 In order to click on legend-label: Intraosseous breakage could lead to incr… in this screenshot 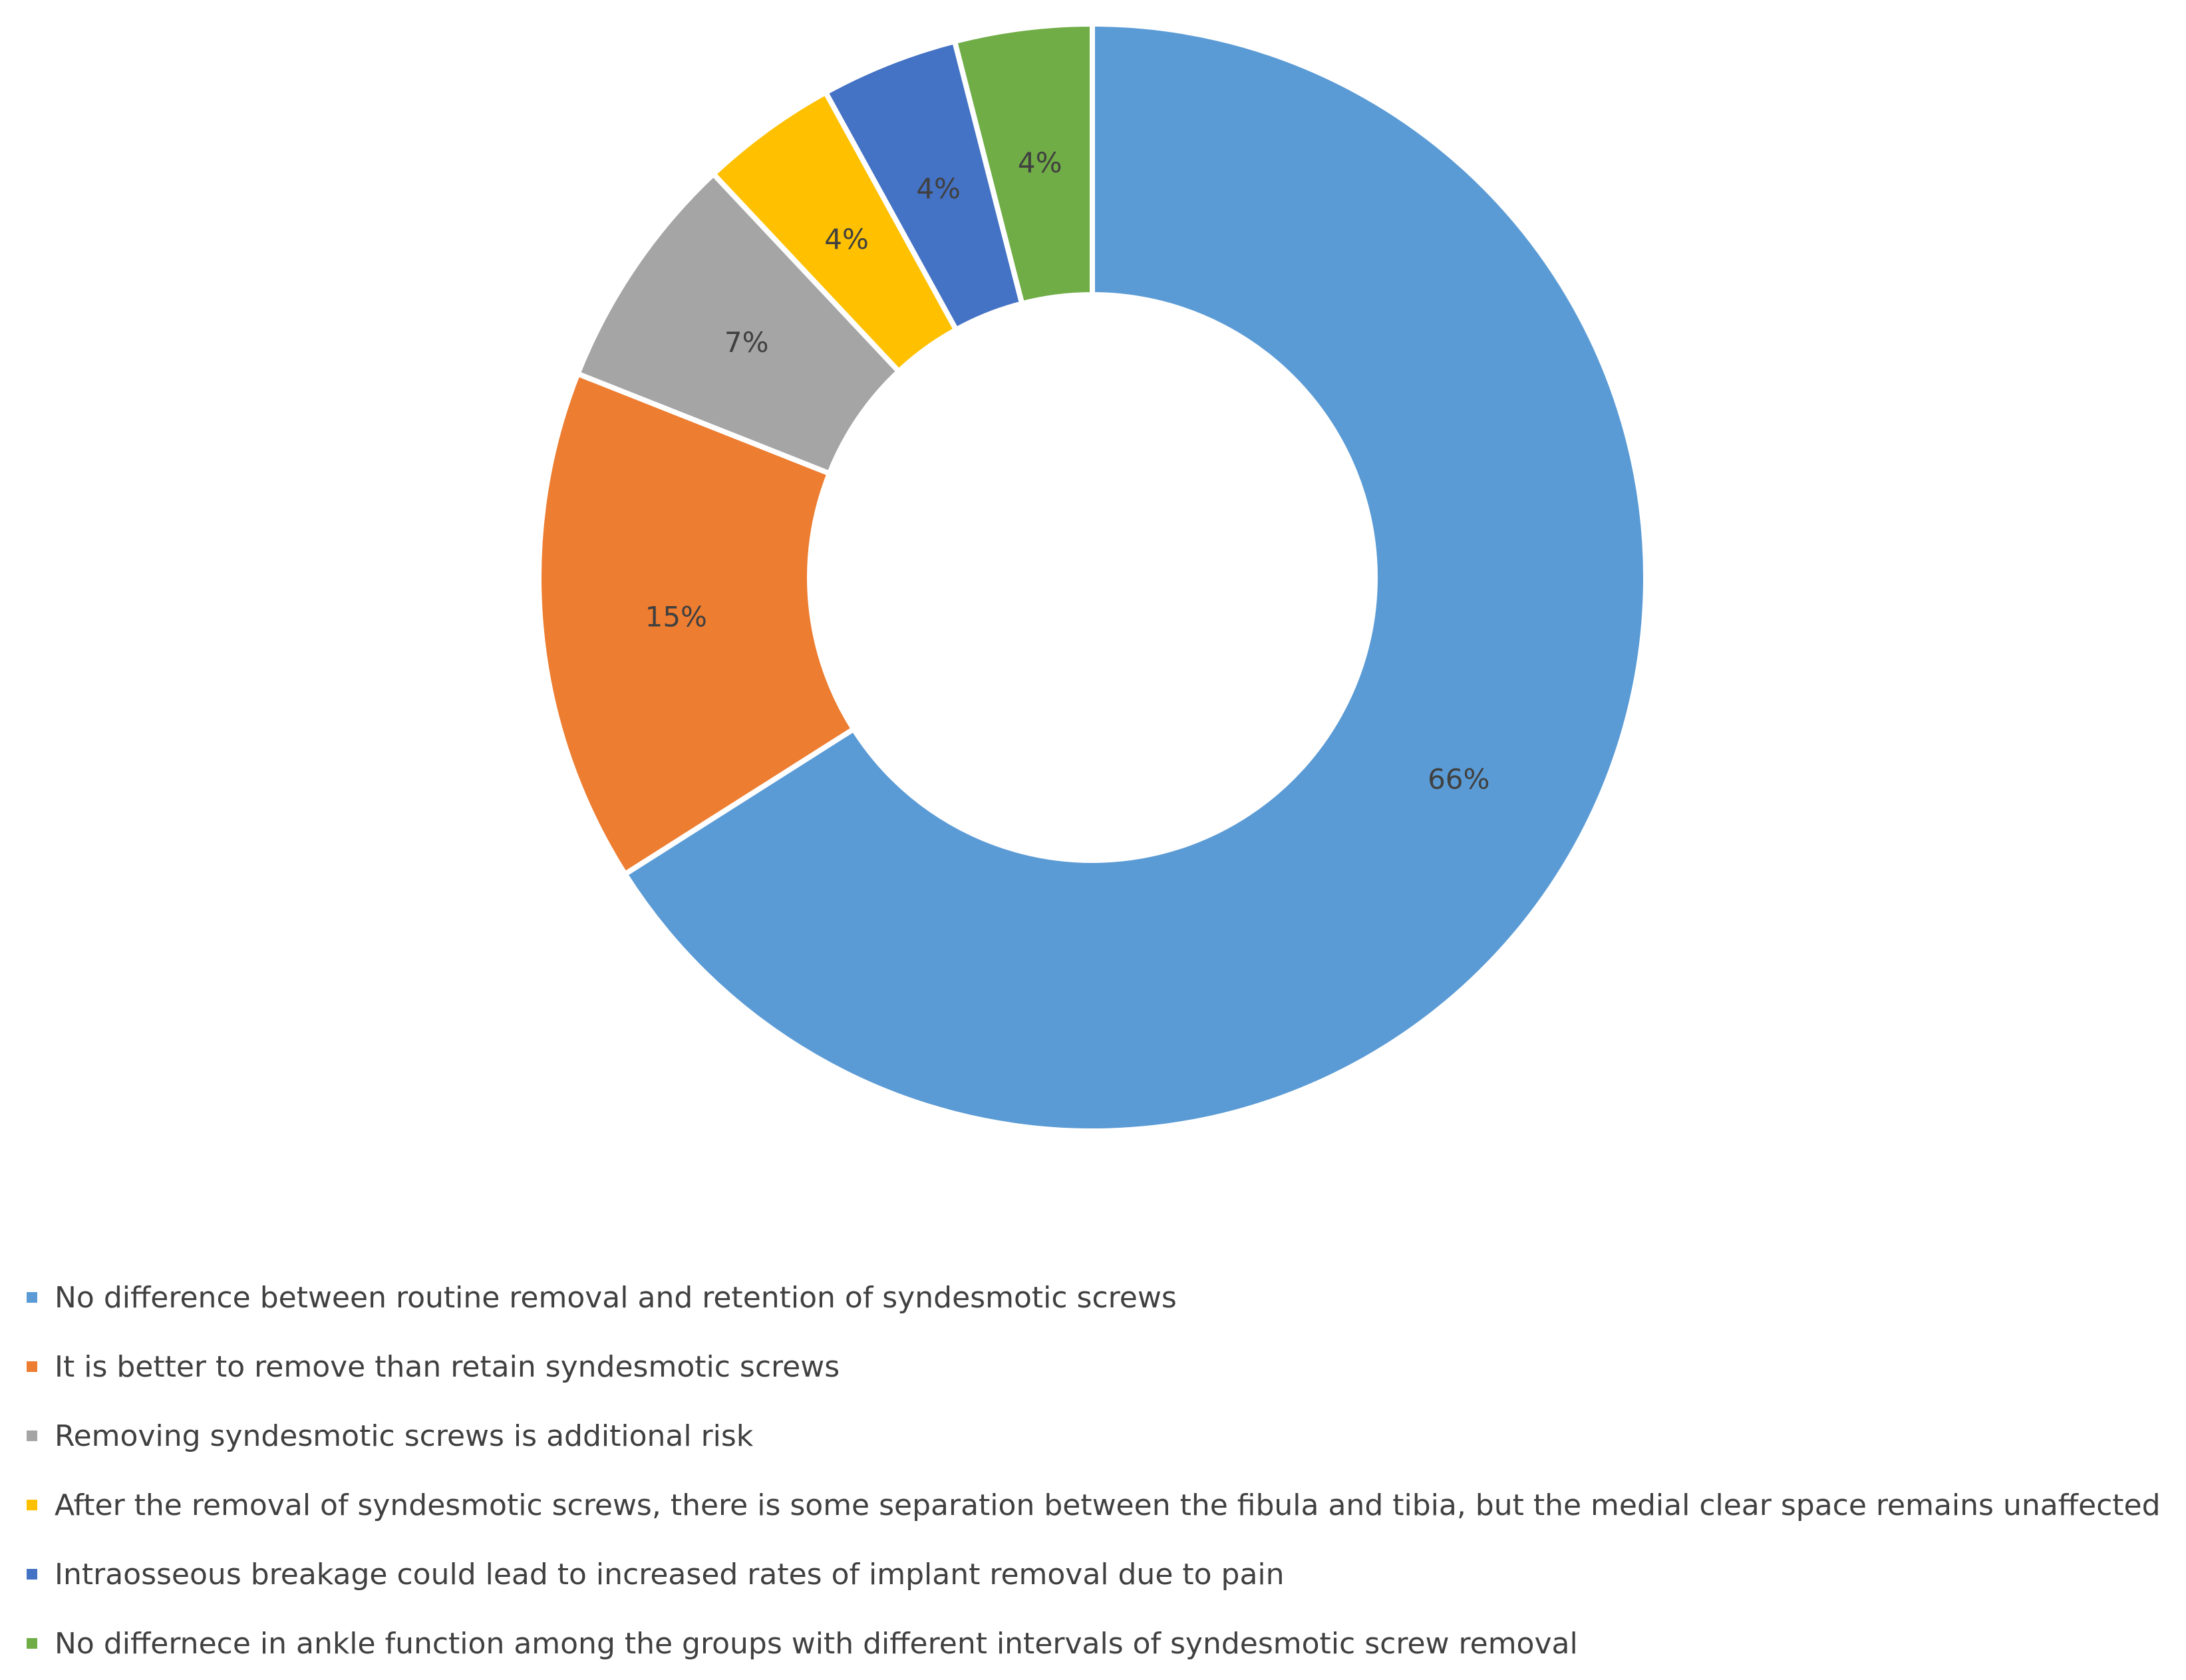, I will do `click(670, 1574)`.